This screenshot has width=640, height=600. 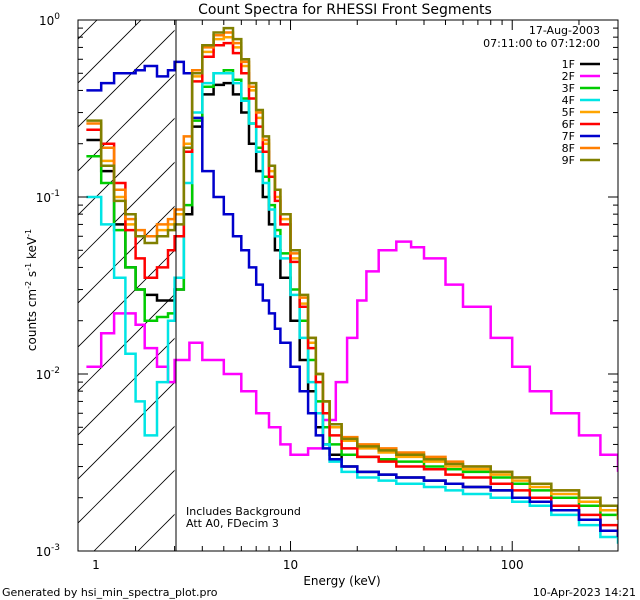 What do you see at coordinates (31, 290) in the screenshot?
I see `y-axis-label: counts cm-2 s-1 keV-1` at bounding box center [31, 290].